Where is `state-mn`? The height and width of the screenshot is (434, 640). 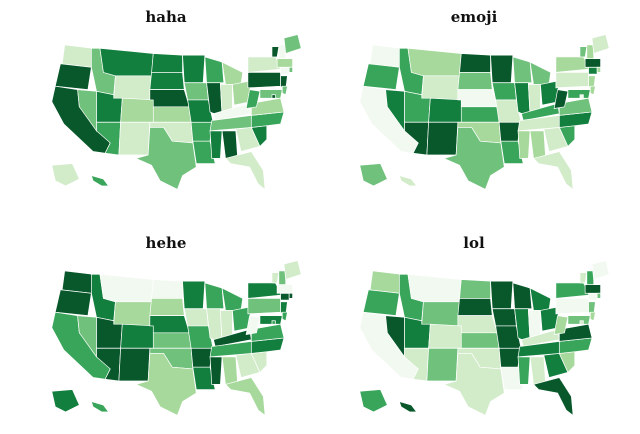
state-mn is located at coordinates (194, 69).